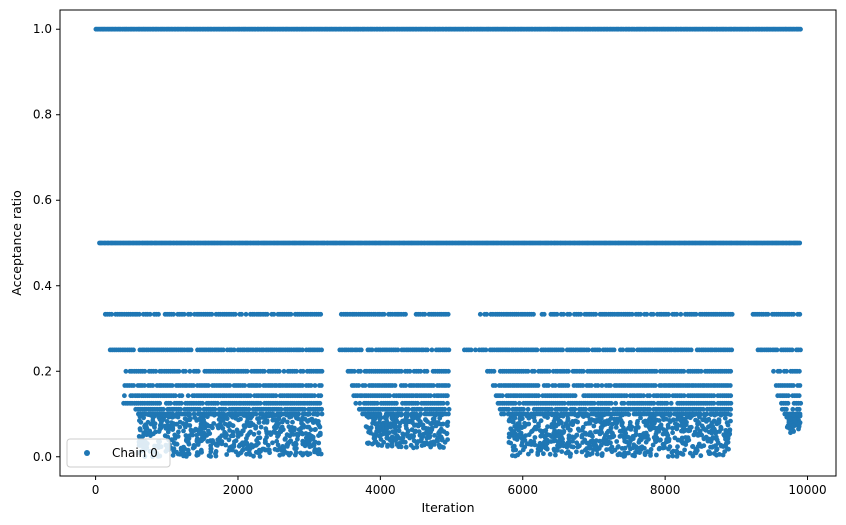 This screenshot has height=525, width=846. I want to click on legend-label: Chain 0, so click(135, 453).